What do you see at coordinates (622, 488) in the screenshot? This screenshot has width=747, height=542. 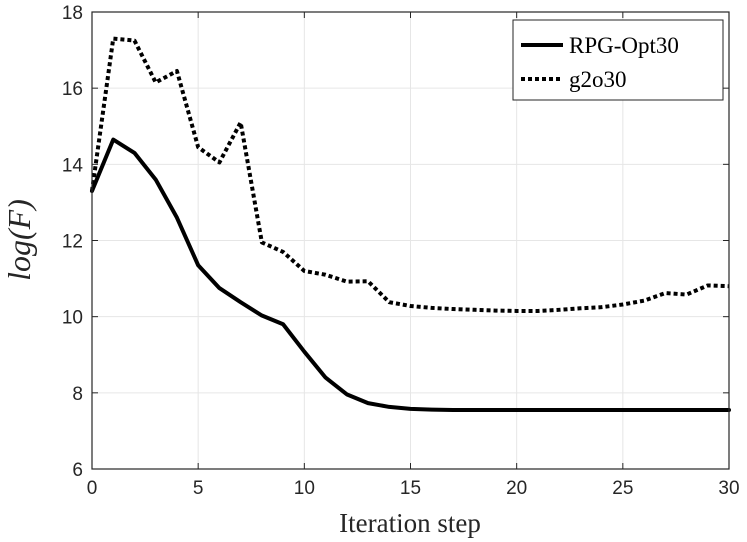 I see `x-tick-label: 25` at bounding box center [622, 488].